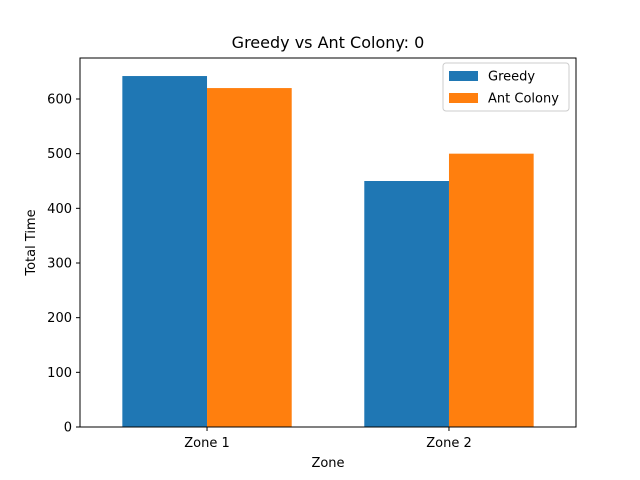 The height and width of the screenshot is (480, 640). What do you see at coordinates (463, 98) in the screenshot?
I see `legend-swatch-ant-colony` at bounding box center [463, 98].